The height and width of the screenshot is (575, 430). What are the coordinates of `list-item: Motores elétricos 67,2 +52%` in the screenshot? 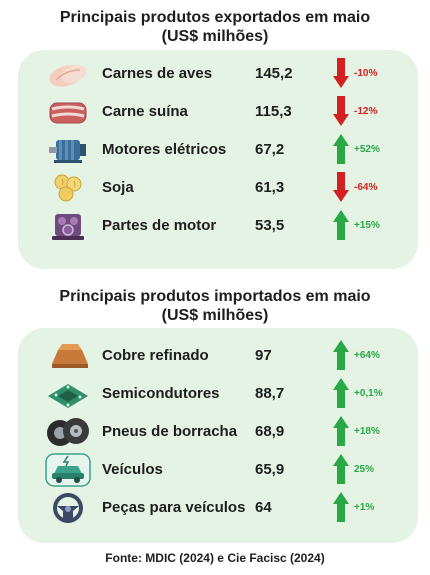 It's located at (218, 150).